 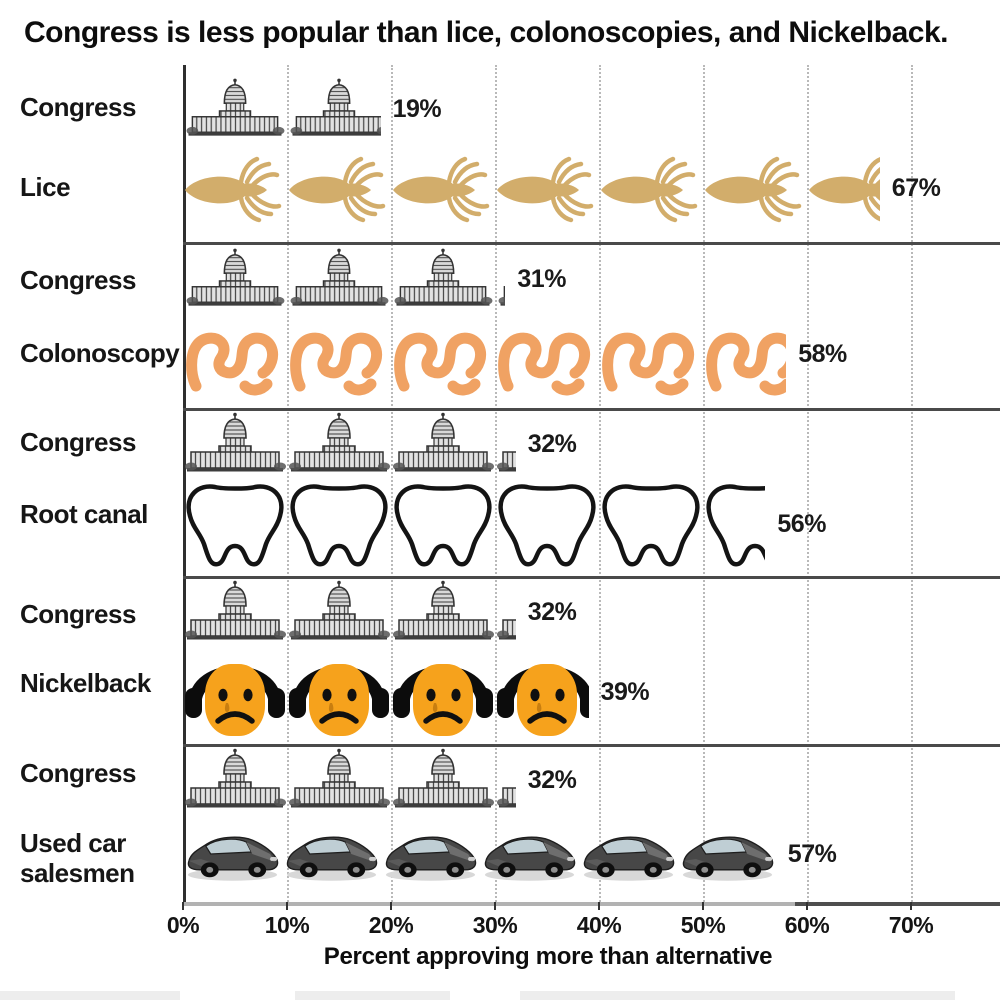 What do you see at coordinates (495, 925) in the screenshot?
I see `x-tick-label: 30%` at bounding box center [495, 925].